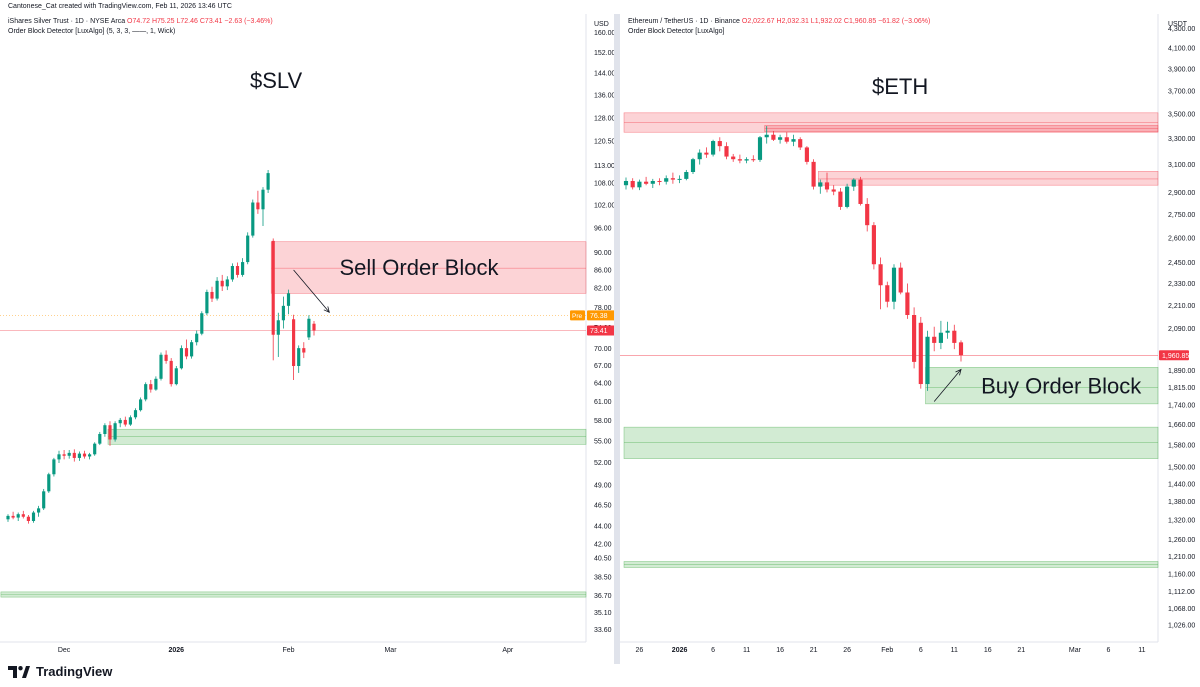  Describe the element at coordinates (603, 366) in the screenshot. I see `slv-y-tick-label: 67.00` at that location.